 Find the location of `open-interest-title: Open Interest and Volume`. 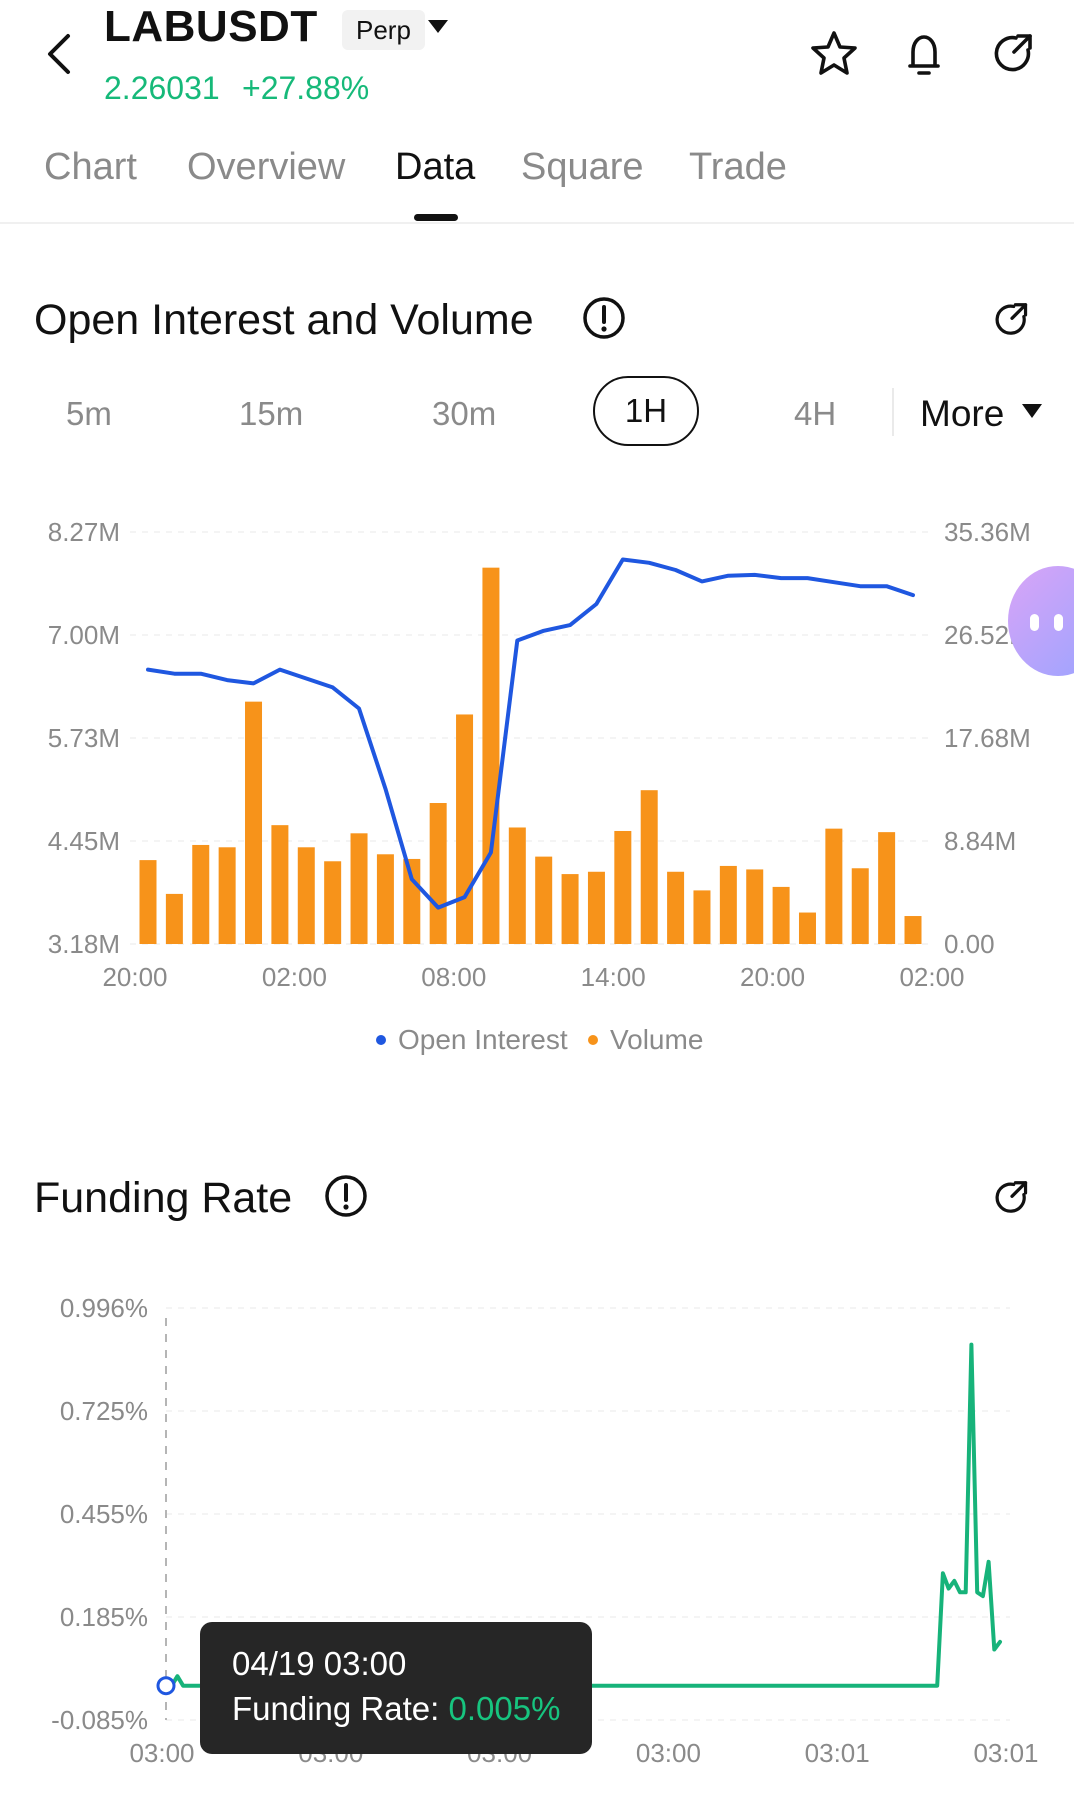

open-interest-title: Open Interest and Volume is located at coordinates (284, 320).